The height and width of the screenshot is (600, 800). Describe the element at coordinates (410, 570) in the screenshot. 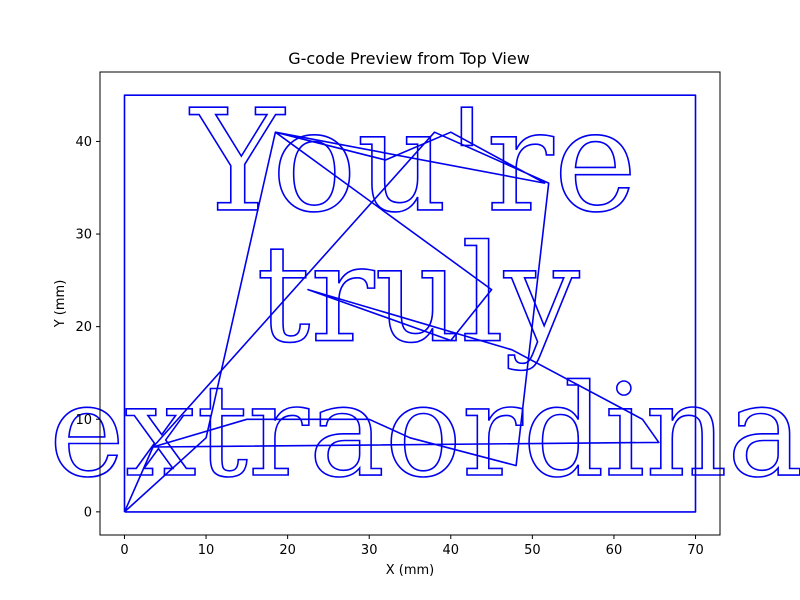

I see `x-axis-label: X (mm)` at that location.